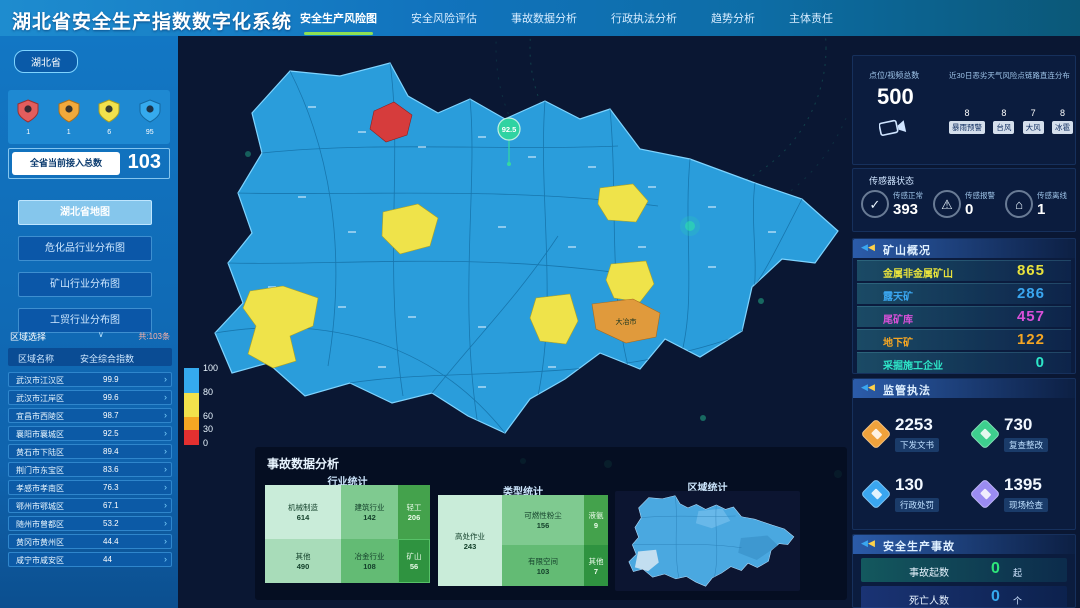  I want to click on table-row: 黄石市下陆区 89.4 ›, so click(90, 451).